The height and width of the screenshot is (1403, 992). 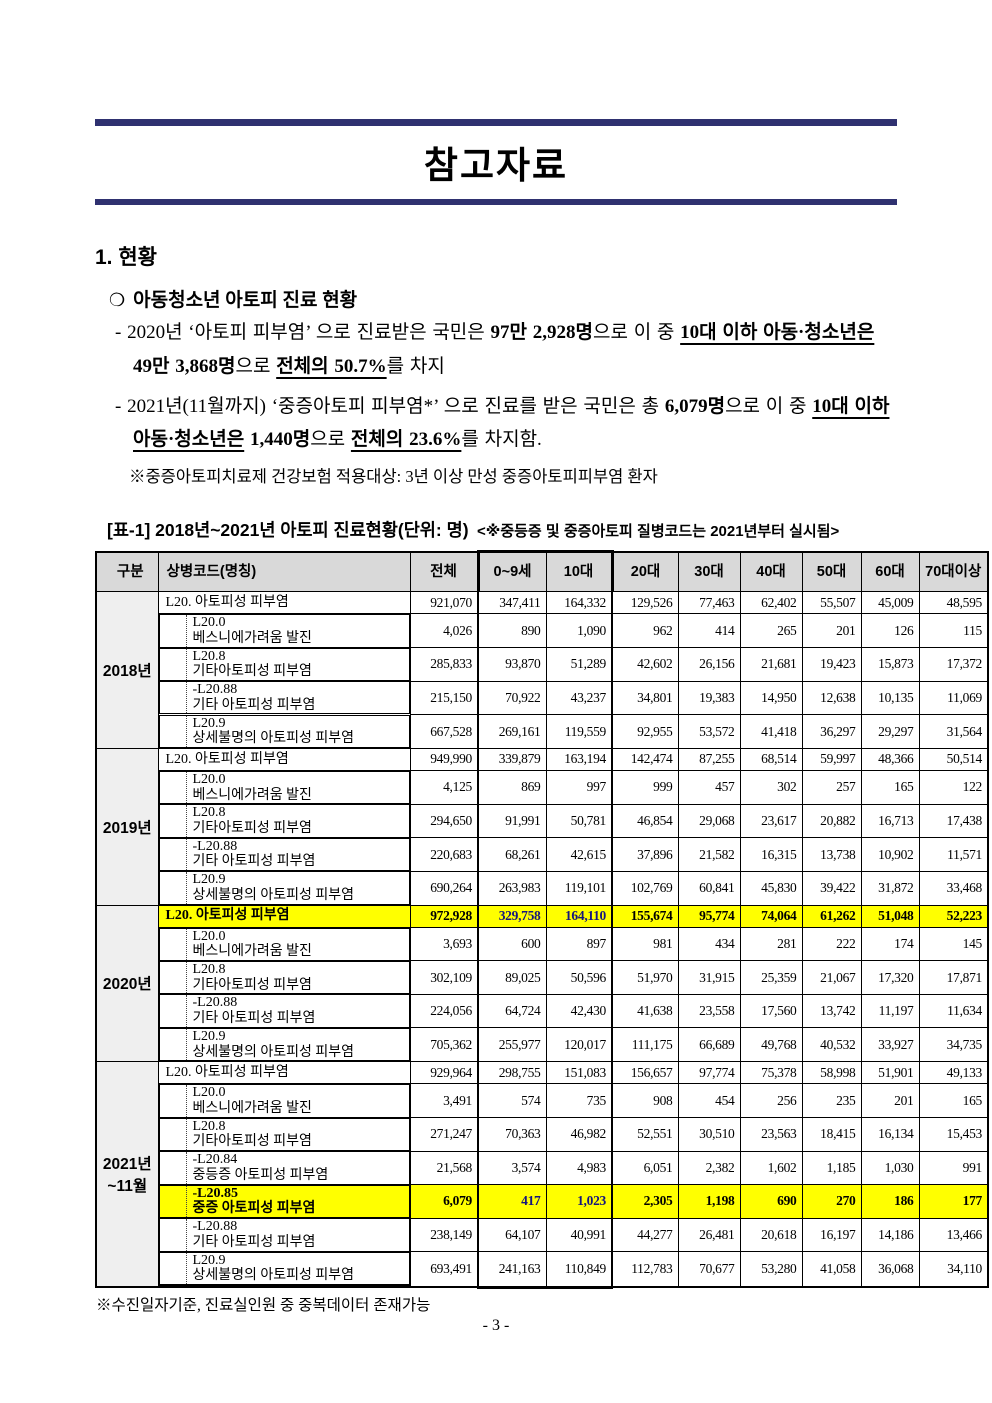 What do you see at coordinates (579, 731) in the screenshot?
I see `value-cell: 119,559` at bounding box center [579, 731].